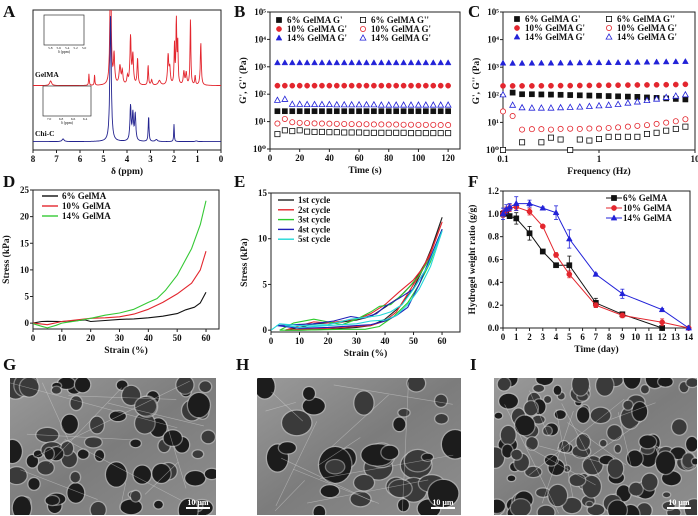 This screenshot has width=698, height=516. What do you see at coordinates (314, 210) in the screenshot?
I see `legend-label: 2st cycle` at bounding box center [314, 210].